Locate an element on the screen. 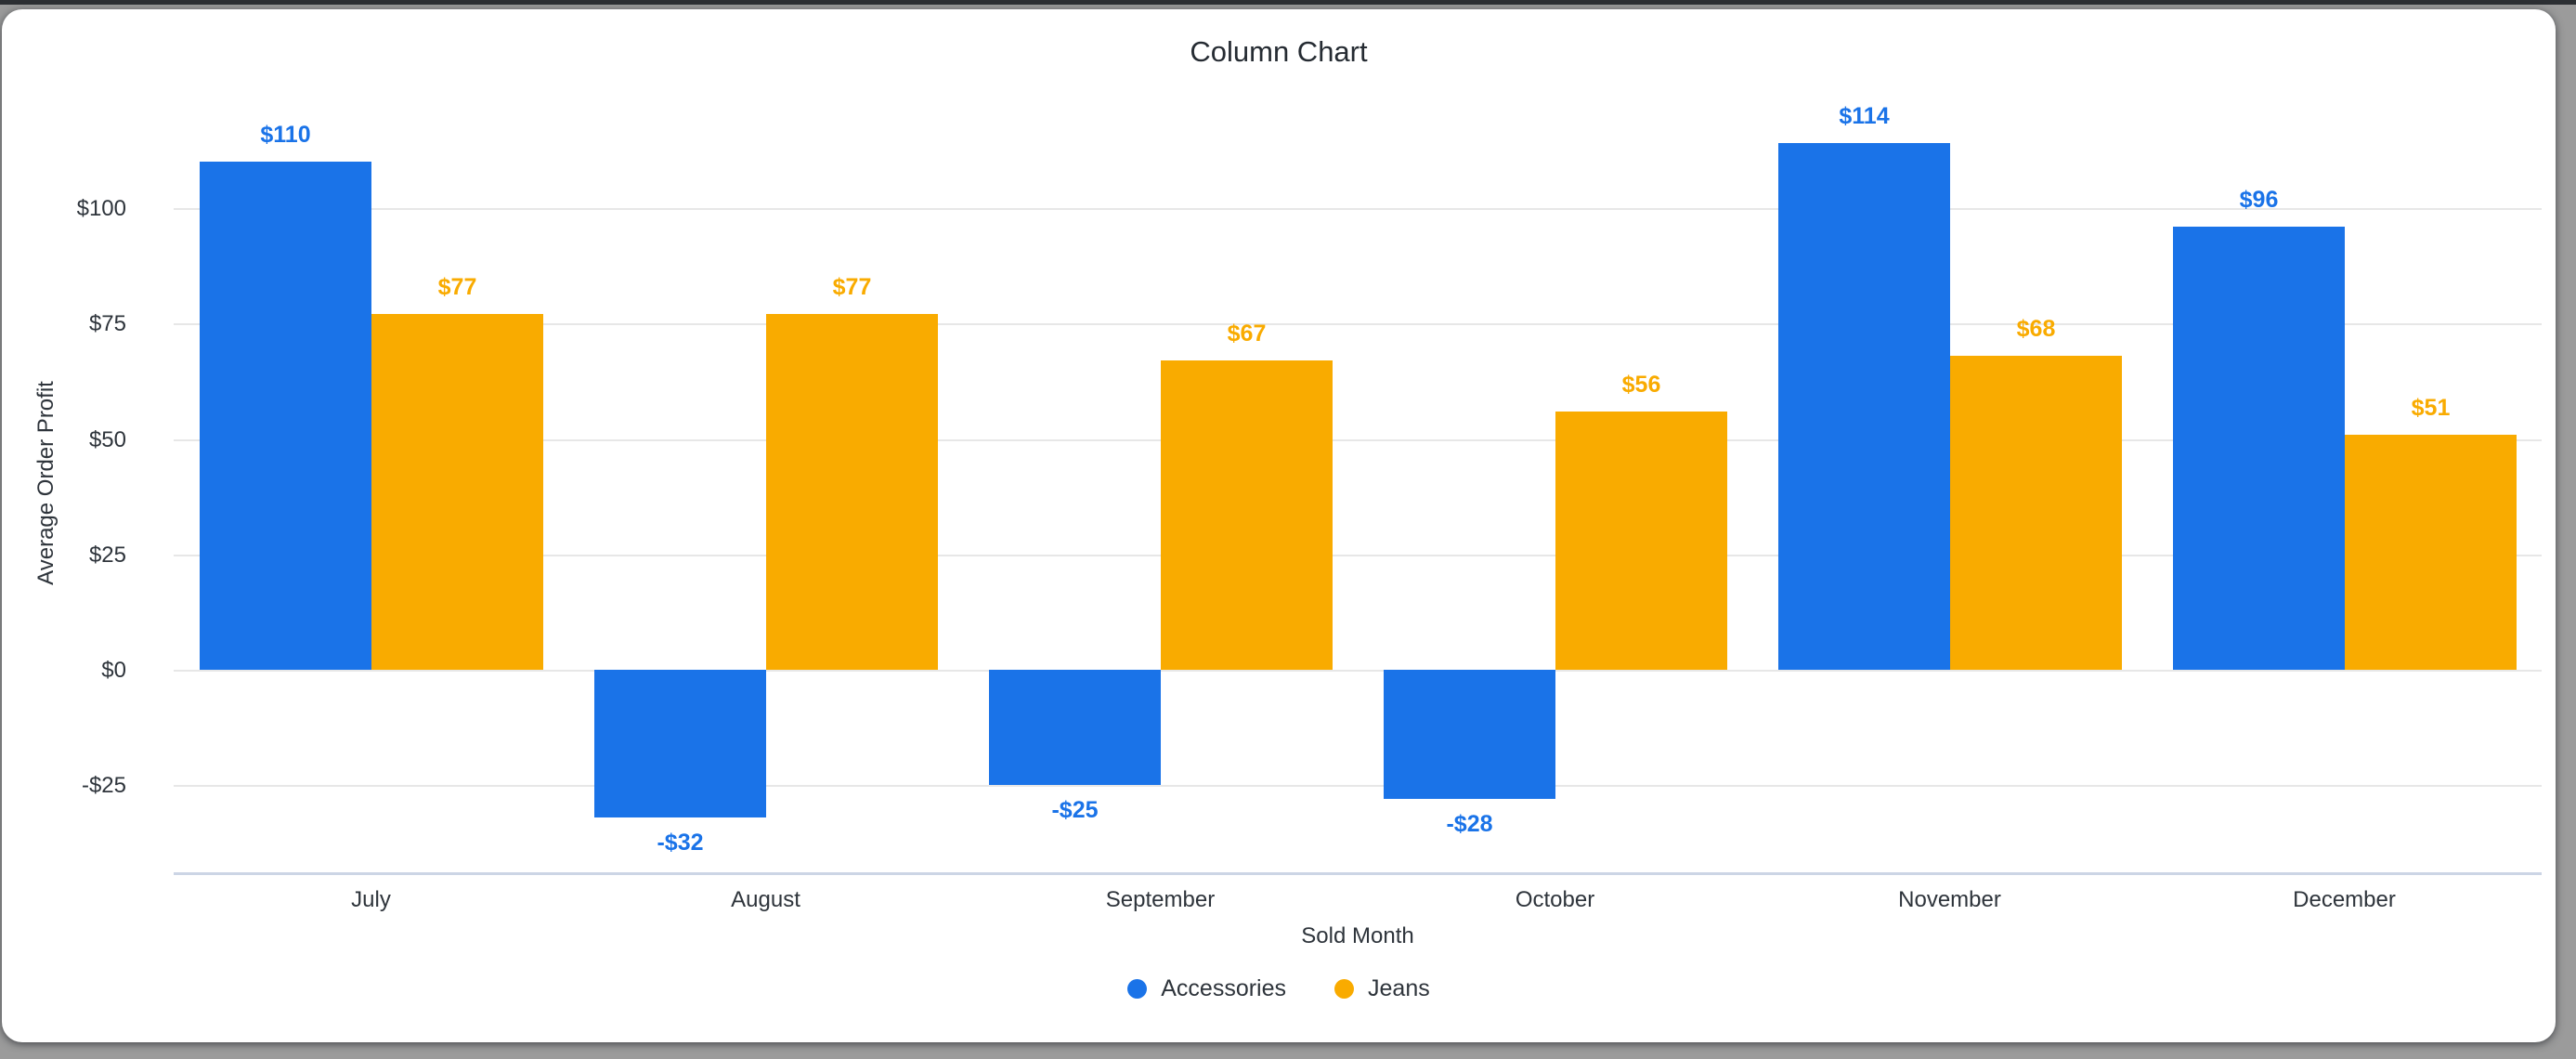  x-axis-title: Sold Month is located at coordinates (1357, 935).